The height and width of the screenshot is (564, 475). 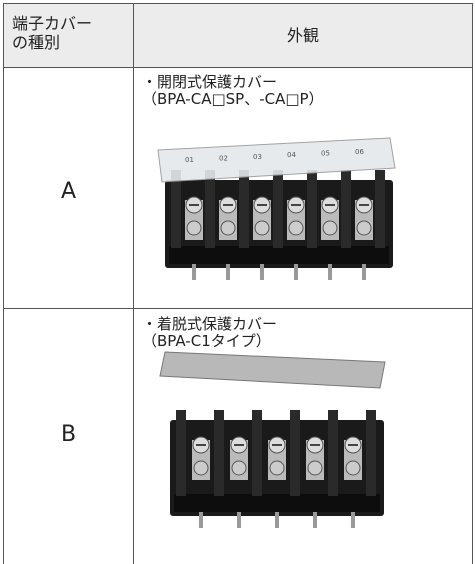 I want to click on header-cell: 端子カバーの種別, so click(x=52, y=33).